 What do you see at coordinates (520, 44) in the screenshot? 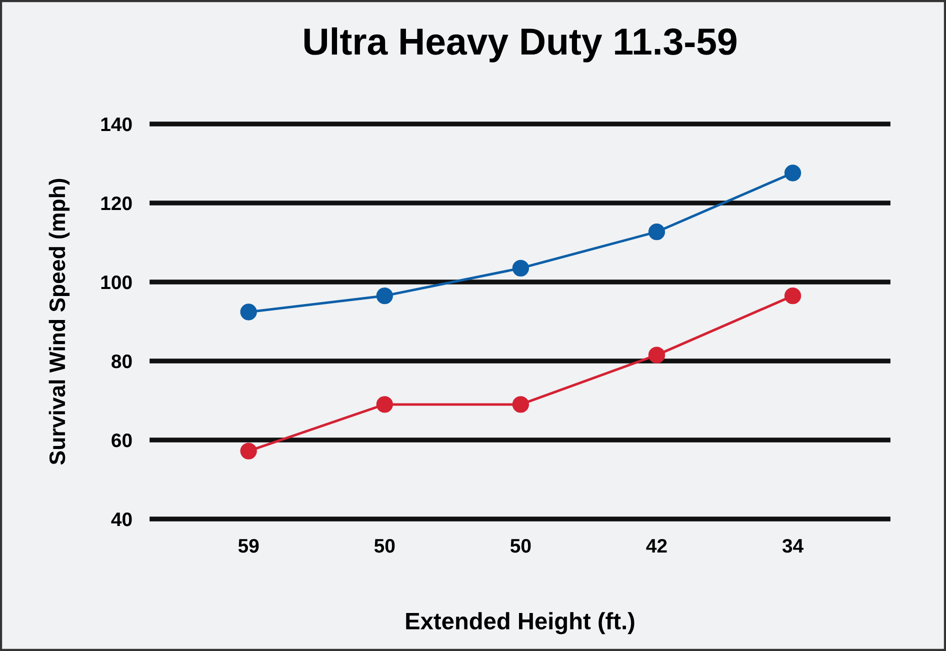
I see `chart-title: Ultra Heavy Duty 11.3-59` at bounding box center [520, 44].